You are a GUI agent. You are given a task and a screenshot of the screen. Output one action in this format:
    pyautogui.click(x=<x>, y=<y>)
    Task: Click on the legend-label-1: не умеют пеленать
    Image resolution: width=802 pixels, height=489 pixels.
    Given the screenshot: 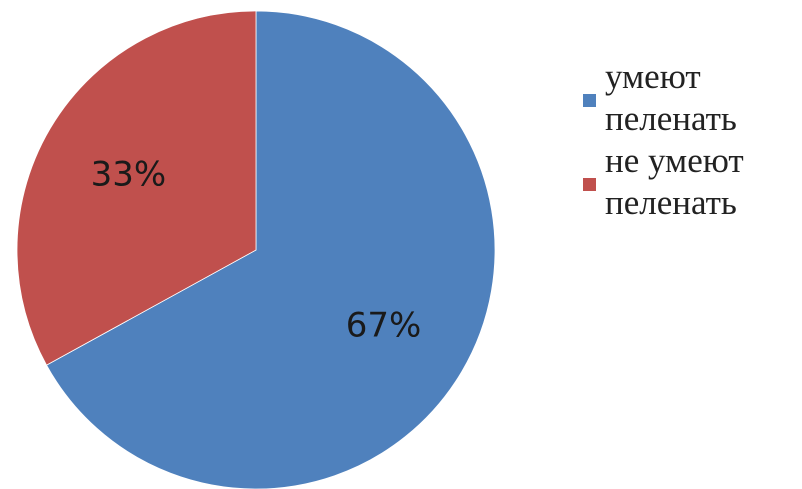 What is the action you would take?
    pyautogui.click(x=674, y=181)
    